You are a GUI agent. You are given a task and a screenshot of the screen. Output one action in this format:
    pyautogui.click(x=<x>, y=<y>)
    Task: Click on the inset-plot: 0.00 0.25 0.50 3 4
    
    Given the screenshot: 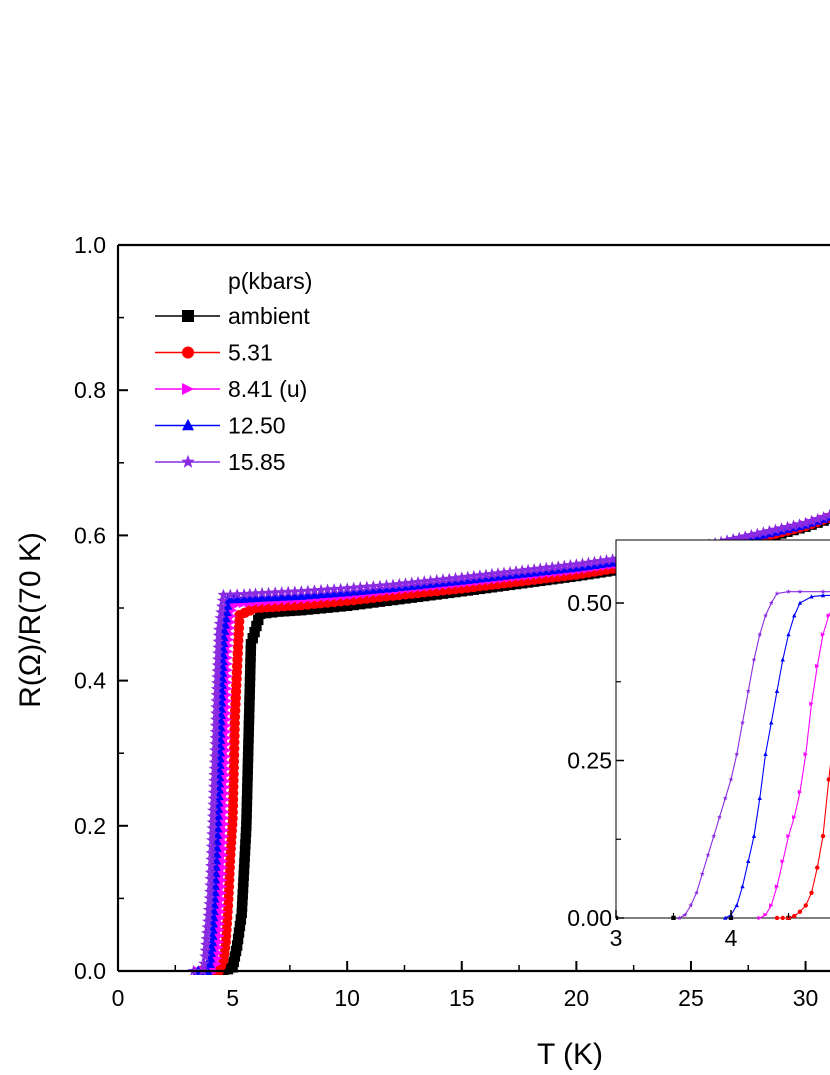 What is the action you would take?
    pyautogui.click(x=698, y=745)
    